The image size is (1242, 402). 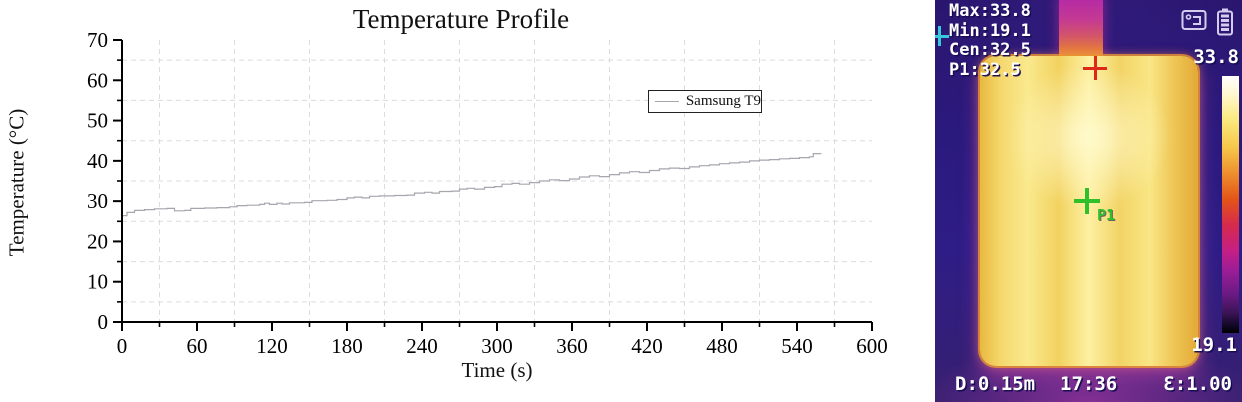 What do you see at coordinates (1207, 22) in the screenshot?
I see `status-icons` at bounding box center [1207, 22].